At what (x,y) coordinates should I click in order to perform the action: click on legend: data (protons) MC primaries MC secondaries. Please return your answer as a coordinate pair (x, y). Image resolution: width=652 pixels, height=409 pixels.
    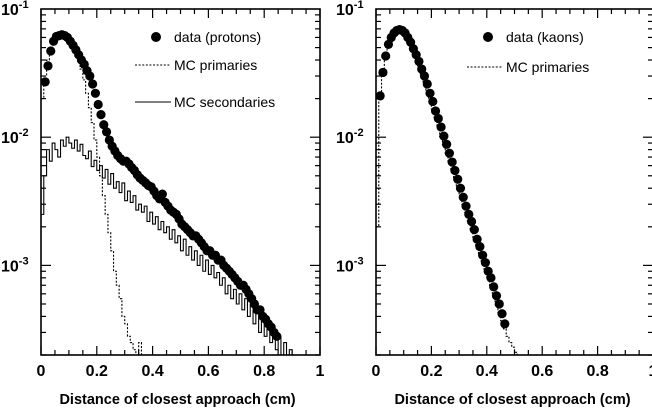
    Looking at the image, I should click on (205, 69).